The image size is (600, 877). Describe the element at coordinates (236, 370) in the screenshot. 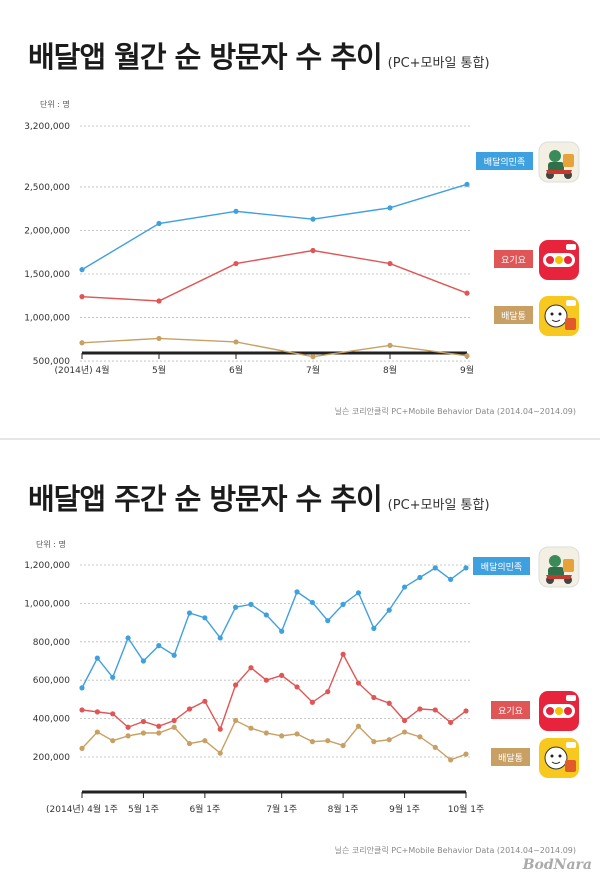

I see `x-tick-label: 6월` at that location.